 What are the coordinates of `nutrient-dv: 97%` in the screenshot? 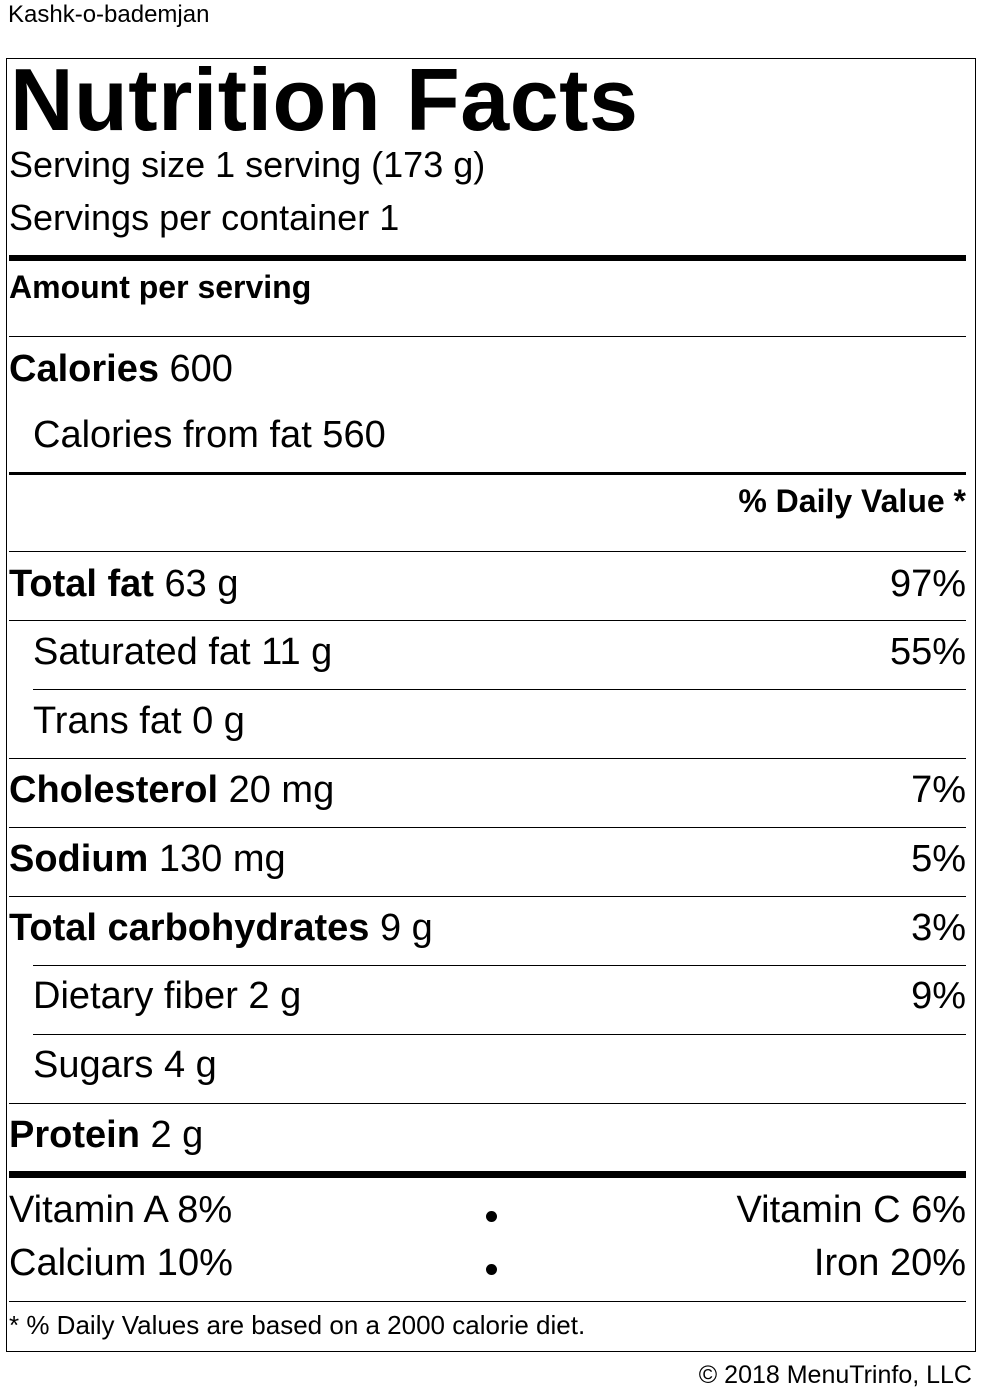 It's located at (927, 584).